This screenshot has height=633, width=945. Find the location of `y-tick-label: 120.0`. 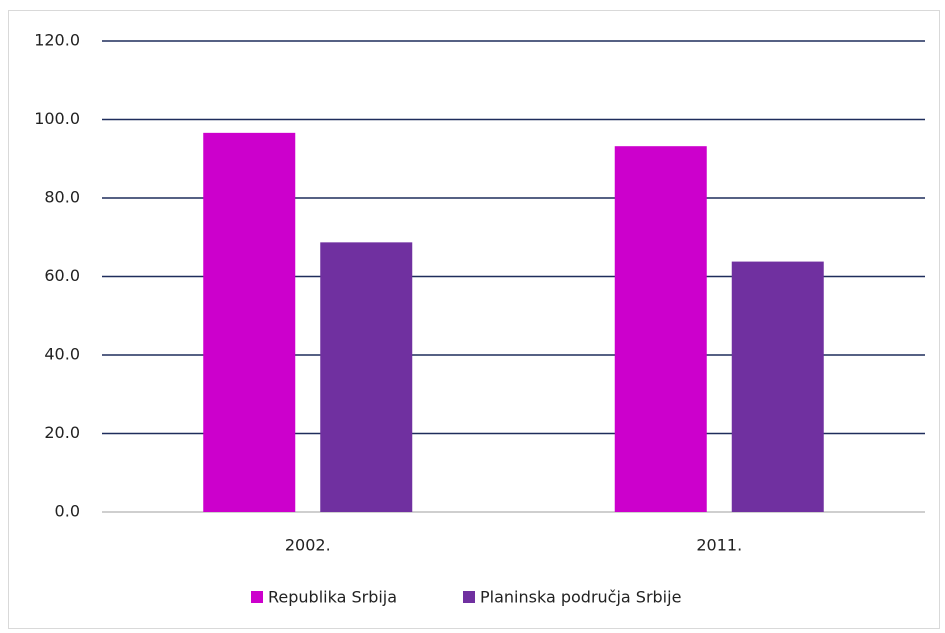

y-tick-label: 120.0 is located at coordinates (57, 40).